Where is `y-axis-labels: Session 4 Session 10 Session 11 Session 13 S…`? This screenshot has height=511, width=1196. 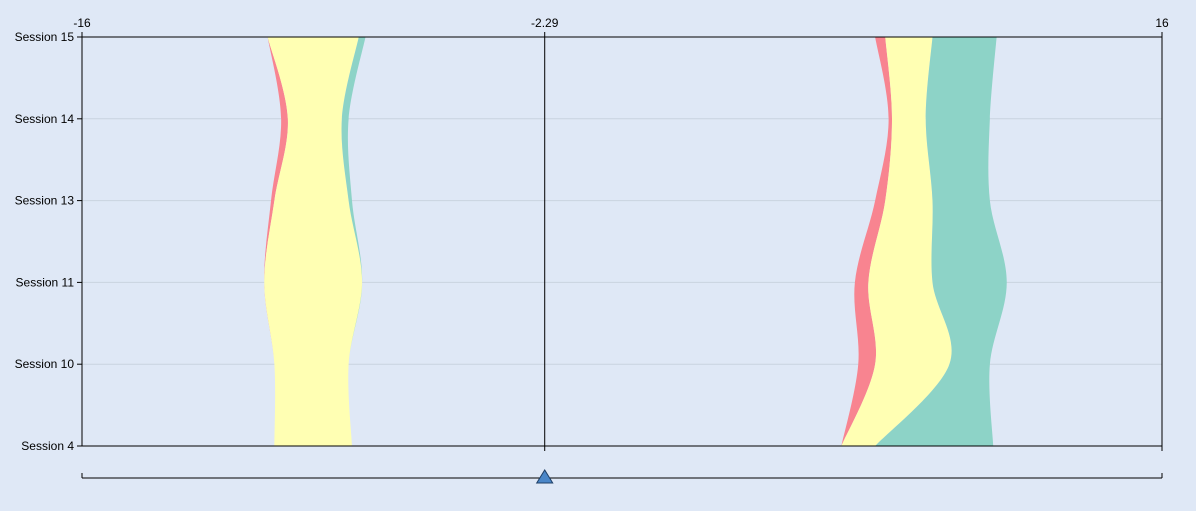
y-axis-labels: Session 4 Session 10 Session 11 Session 13 S… is located at coordinates (45, 241).